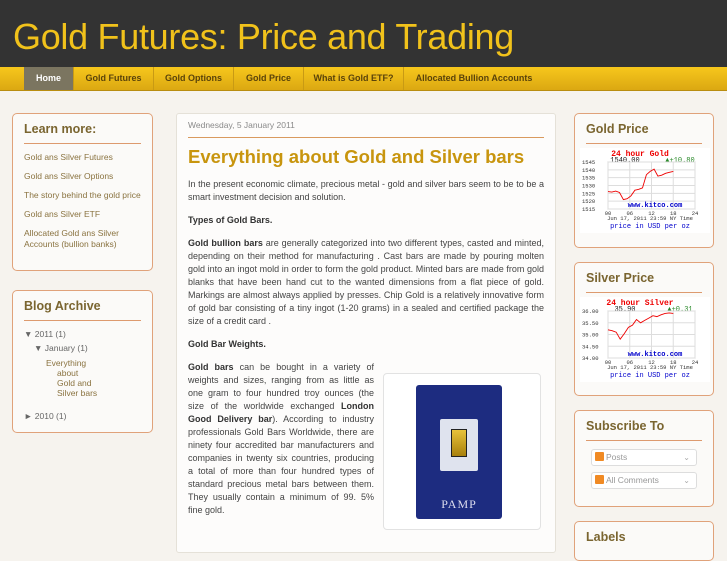 This screenshot has width=727, height=561. Describe the element at coordinates (640, 154) in the screenshot. I see `chart-title: 24 hour Gold` at that location.